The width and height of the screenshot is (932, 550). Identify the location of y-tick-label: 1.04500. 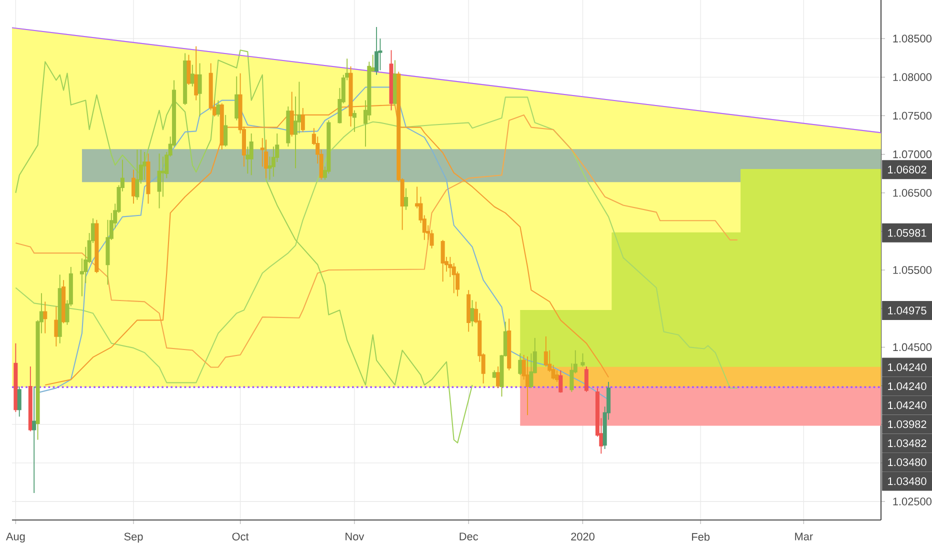
(912, 347).